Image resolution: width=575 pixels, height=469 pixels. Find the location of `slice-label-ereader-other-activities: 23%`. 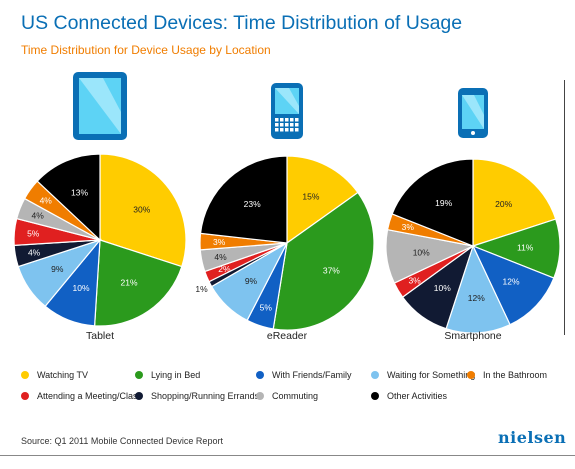

slice-label-ereader-other-activities: 23% is located at coordinates (252, 204).